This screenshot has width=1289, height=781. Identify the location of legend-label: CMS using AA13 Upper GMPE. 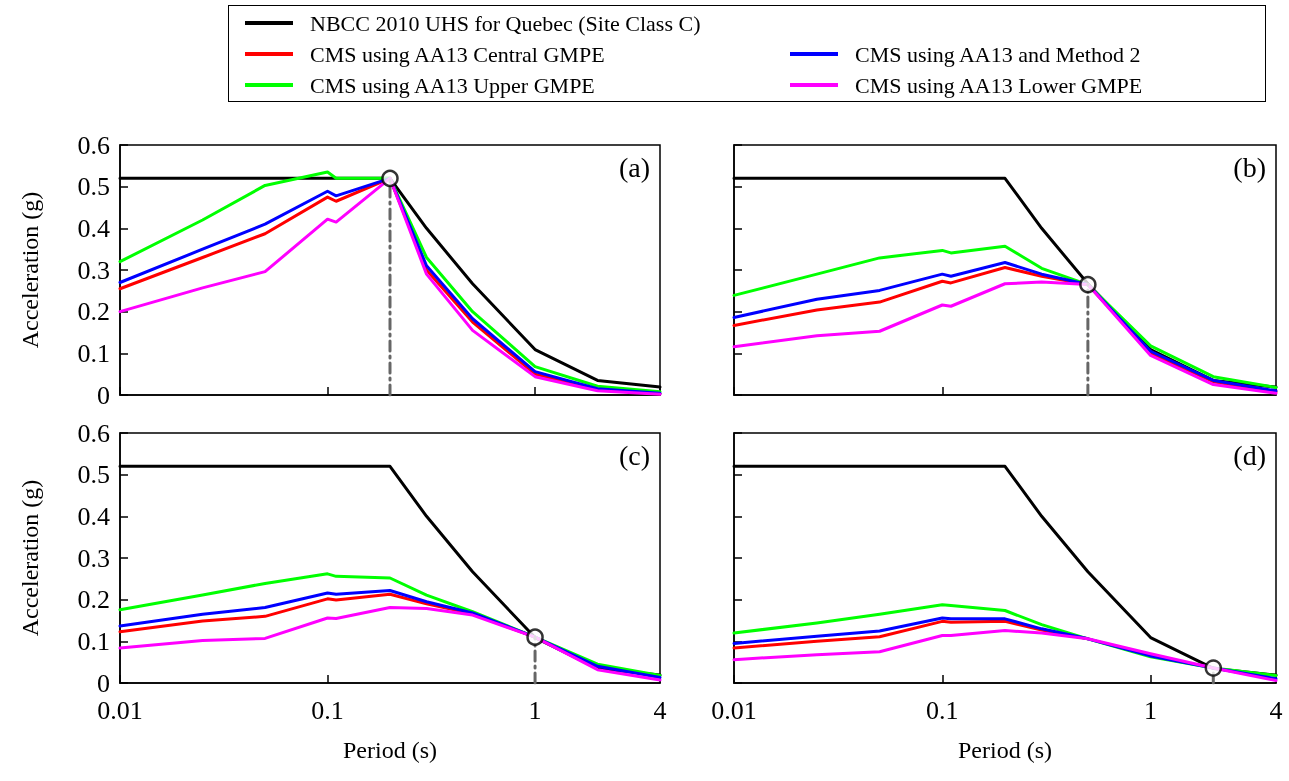
(452, 85).